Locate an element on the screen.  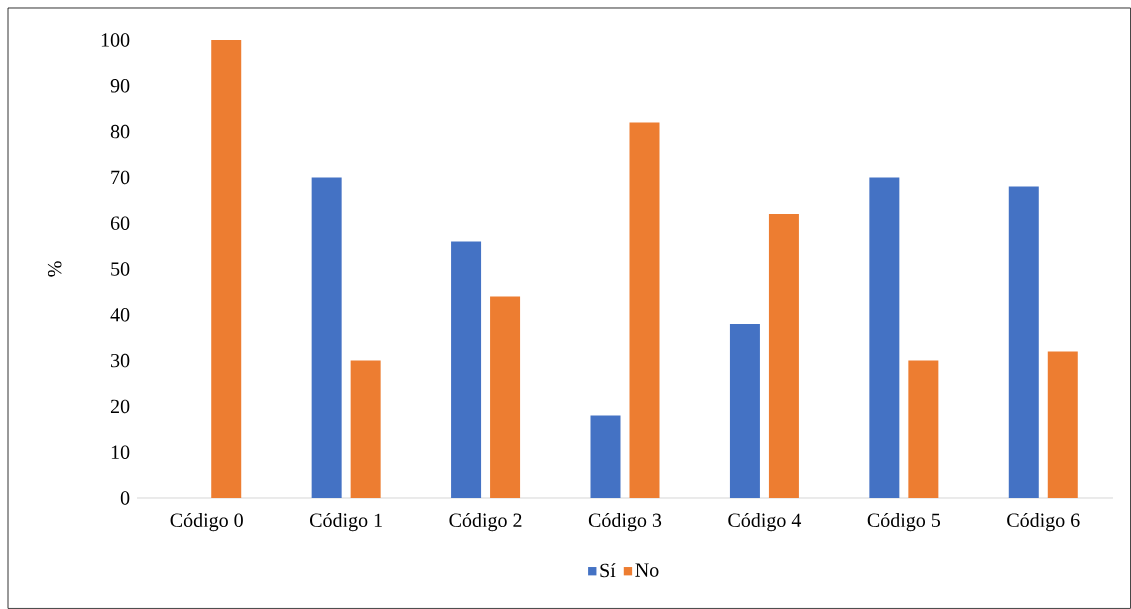
x-tick-label: Código 6 is located at coordinates (1043, 522).